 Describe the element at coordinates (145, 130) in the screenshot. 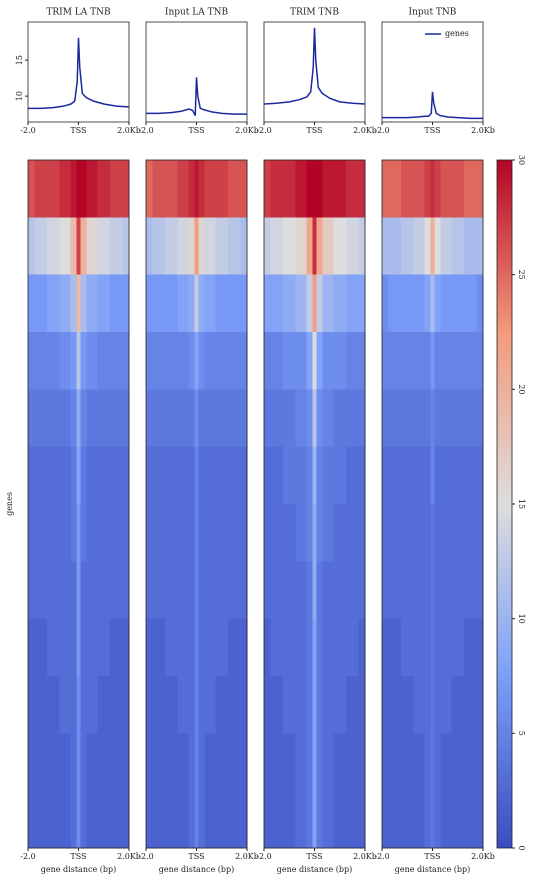

I see `x-tick-label: -2.0` at that location.